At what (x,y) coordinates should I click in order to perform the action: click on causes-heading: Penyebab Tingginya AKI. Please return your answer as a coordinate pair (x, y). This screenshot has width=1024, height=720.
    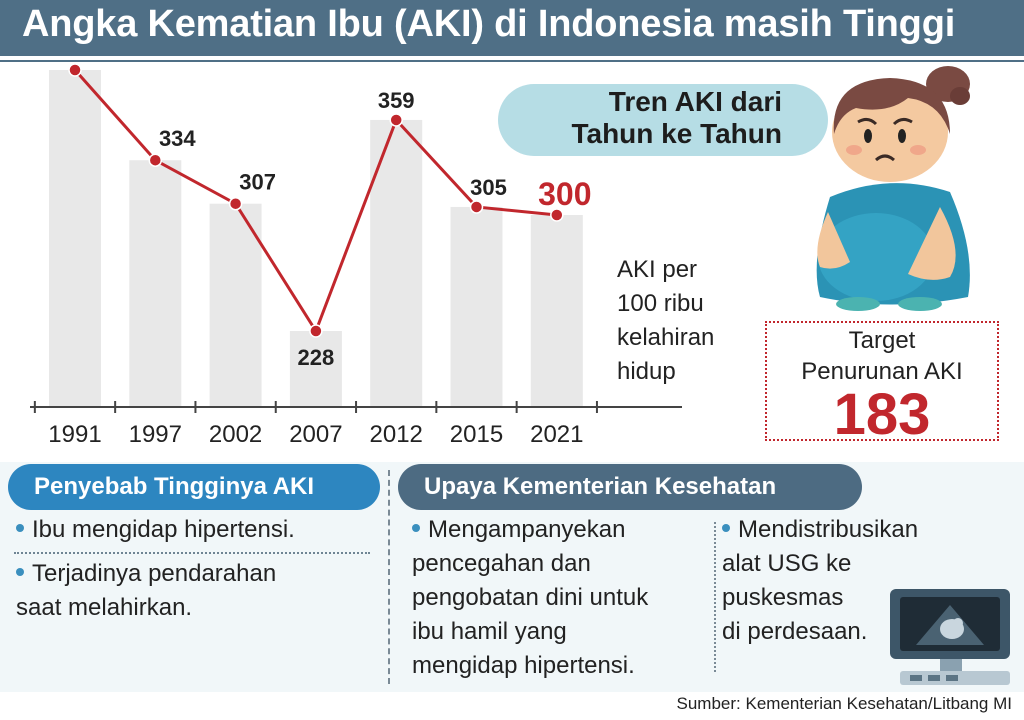
    Looking at the image, I should click on (194, 487).